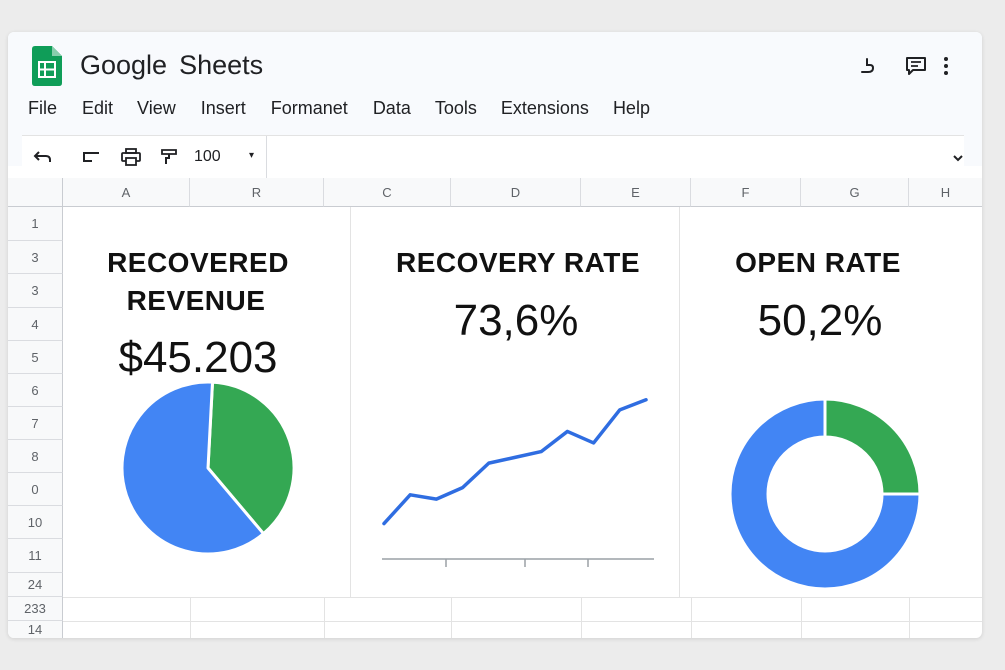  Describe the element at coordinates (43, 108) in the screenshot. I see `menu-file: File` at that location.